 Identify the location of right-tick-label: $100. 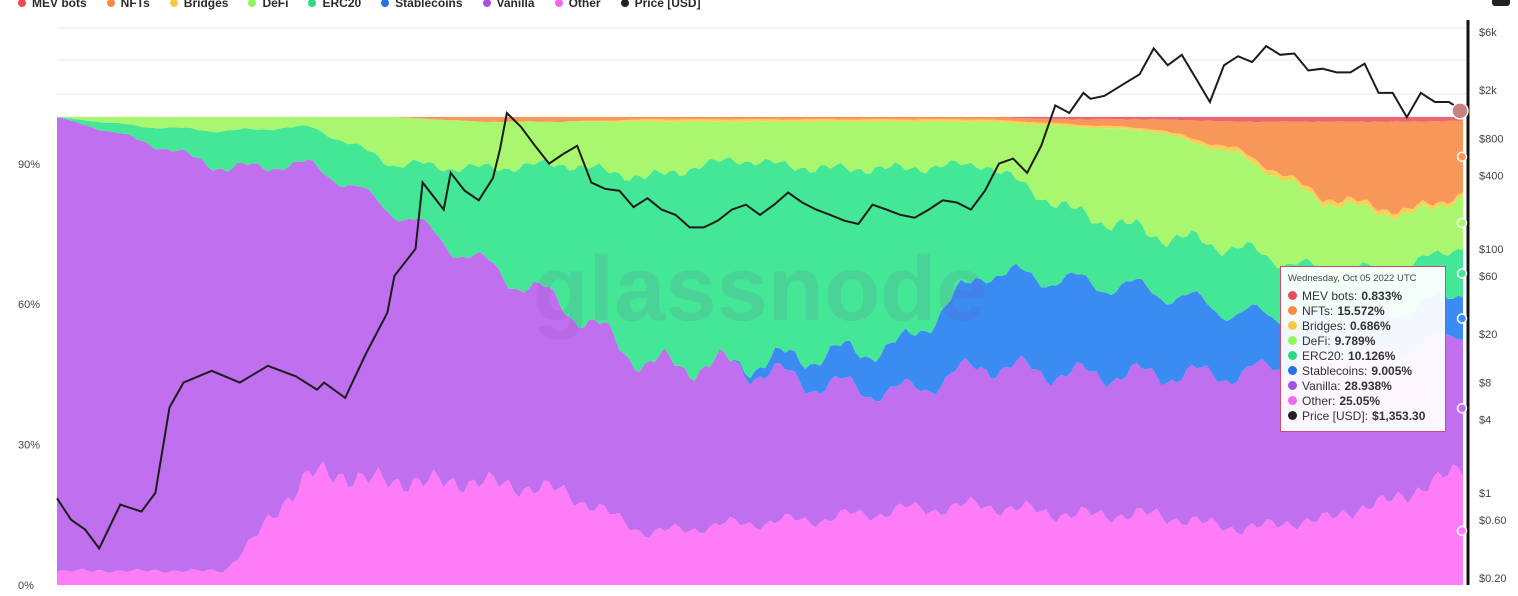
(1491, 250).